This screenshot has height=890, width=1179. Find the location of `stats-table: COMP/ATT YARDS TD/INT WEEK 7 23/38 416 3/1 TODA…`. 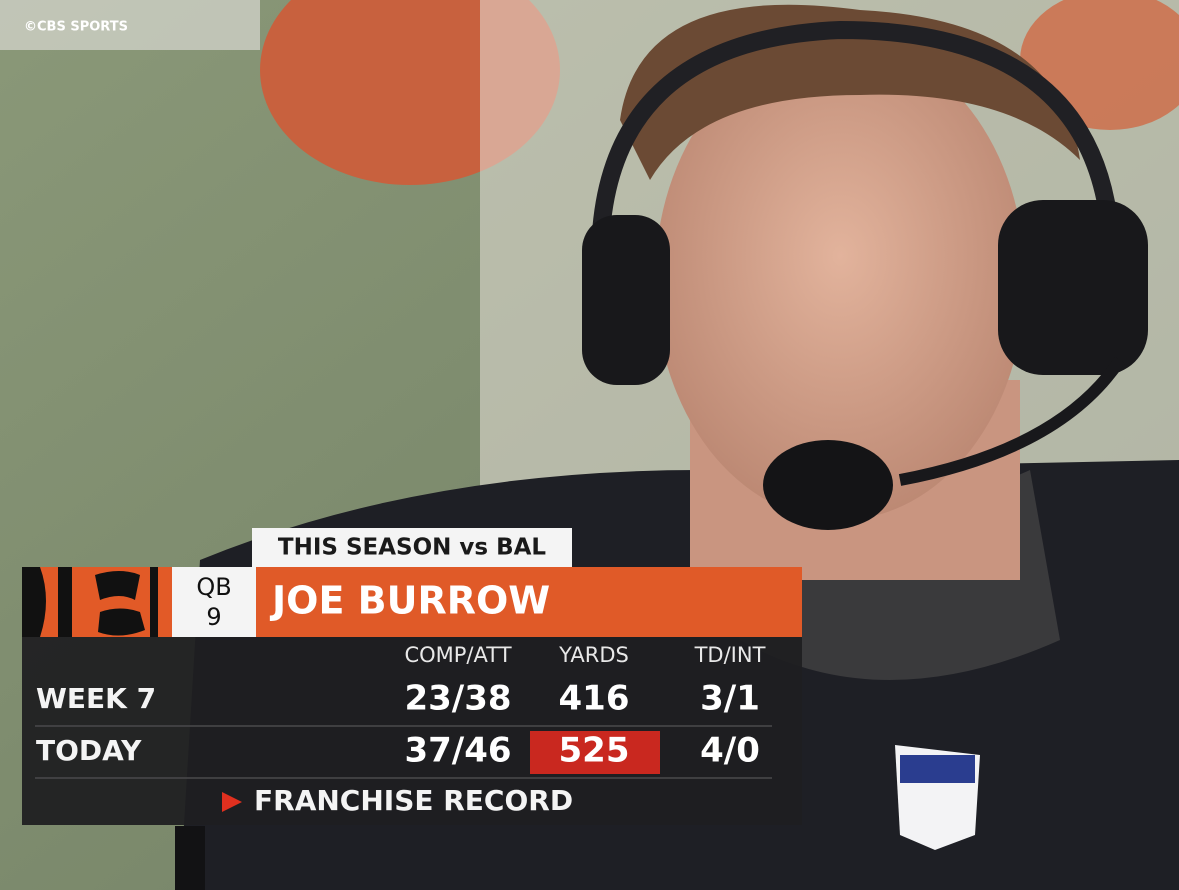

stats-table: COMP/ATT YARDS TD/INT WEEK 7 23/38 416 3/1 TODA… is located at coordinates (401, 708).